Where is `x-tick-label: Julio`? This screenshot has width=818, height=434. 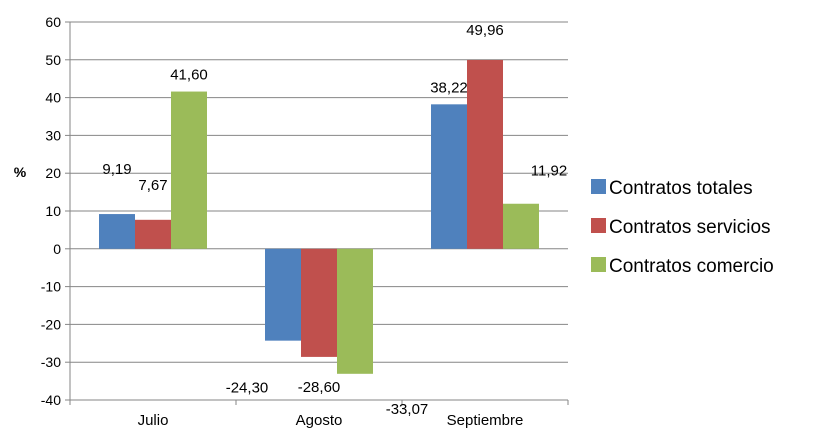
x-tick-label: Julio is located at coordinates (153, 420).